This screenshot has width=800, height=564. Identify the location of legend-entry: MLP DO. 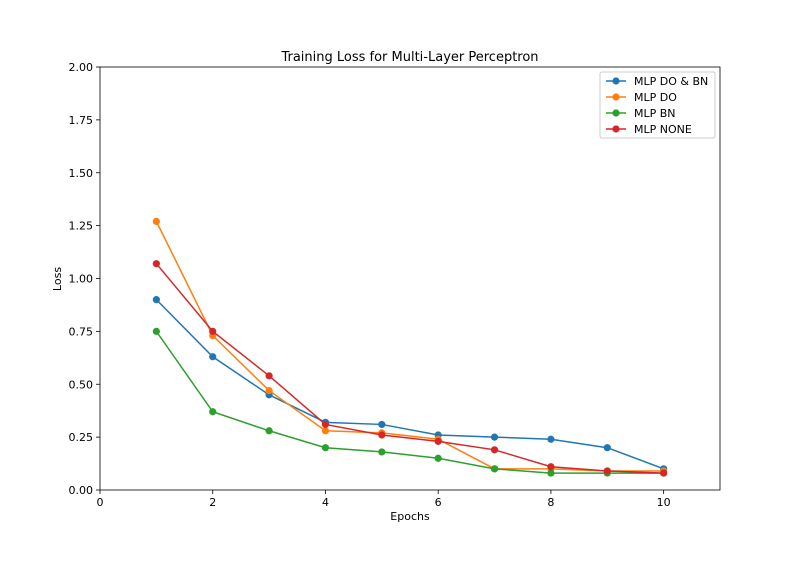
(641, 97).